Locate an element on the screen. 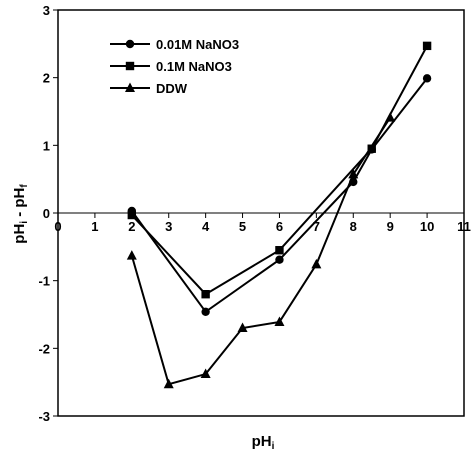 This screenshot has height=455, width=473. x-tick-label: 4 is located at coordinates (206, 226).